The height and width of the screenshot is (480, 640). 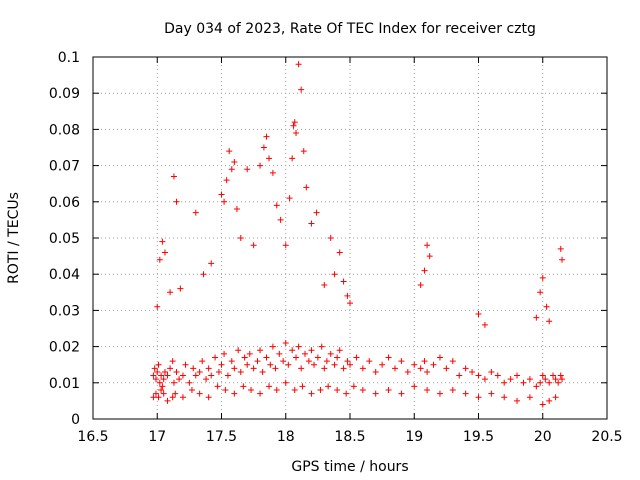 What do you see at coordinates (75, 420) in the screenshot?
I see `y-tick-label: 0` at bounding box center [75, 420].